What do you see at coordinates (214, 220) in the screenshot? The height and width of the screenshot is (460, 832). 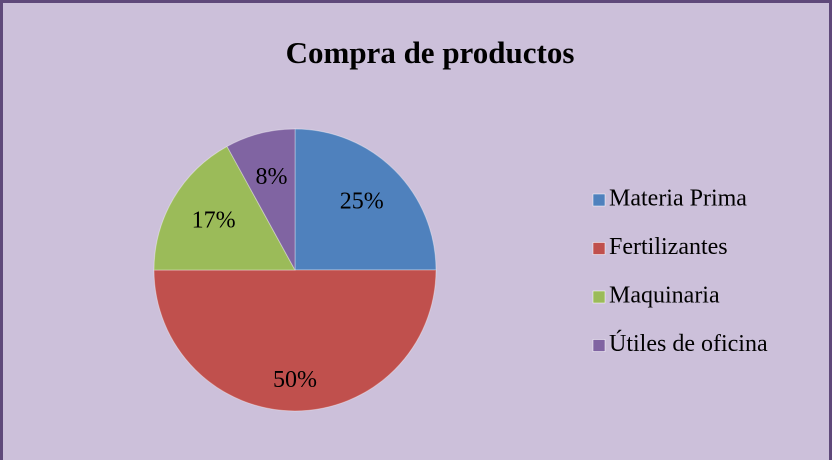 I see `data-label: 17%` at bounding box center [214, 220].